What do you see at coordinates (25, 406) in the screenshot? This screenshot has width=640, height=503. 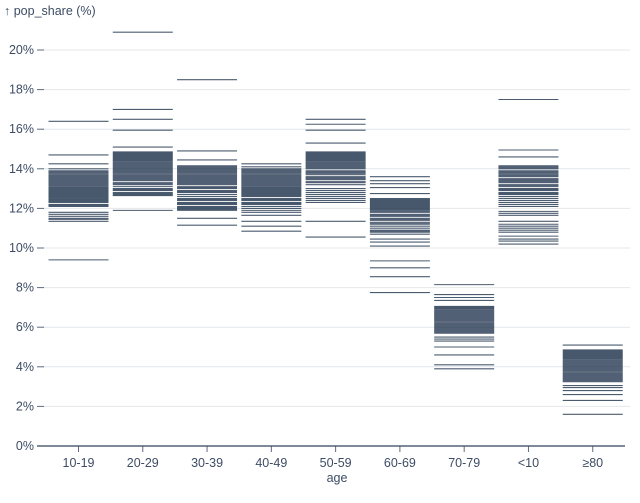 I see `y-tick-label: 2%` at bounding box center [25, 406].